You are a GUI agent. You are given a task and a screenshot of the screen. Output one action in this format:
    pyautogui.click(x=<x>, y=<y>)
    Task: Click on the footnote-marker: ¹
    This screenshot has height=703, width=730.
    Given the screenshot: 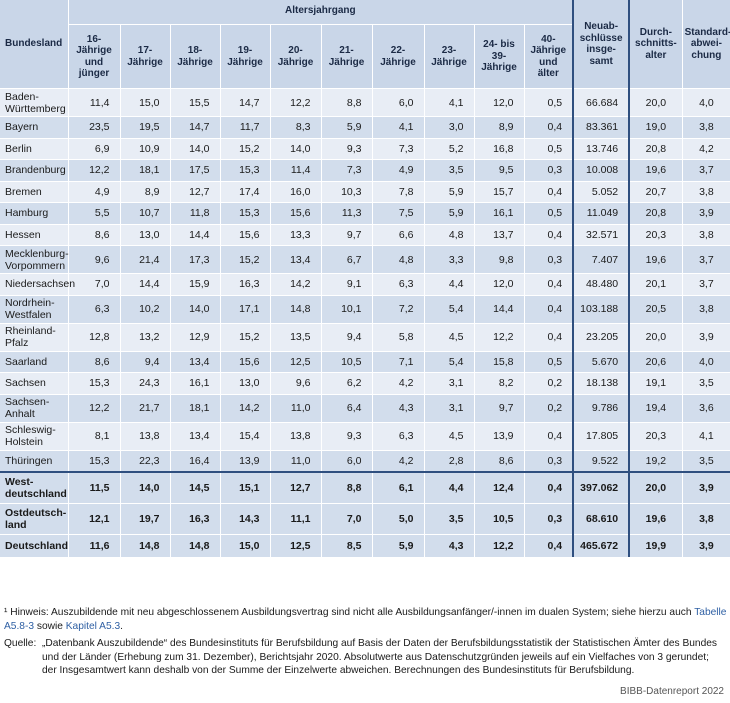 What is the action you would take?
    pyautogui.click(x=6, y=612)
    